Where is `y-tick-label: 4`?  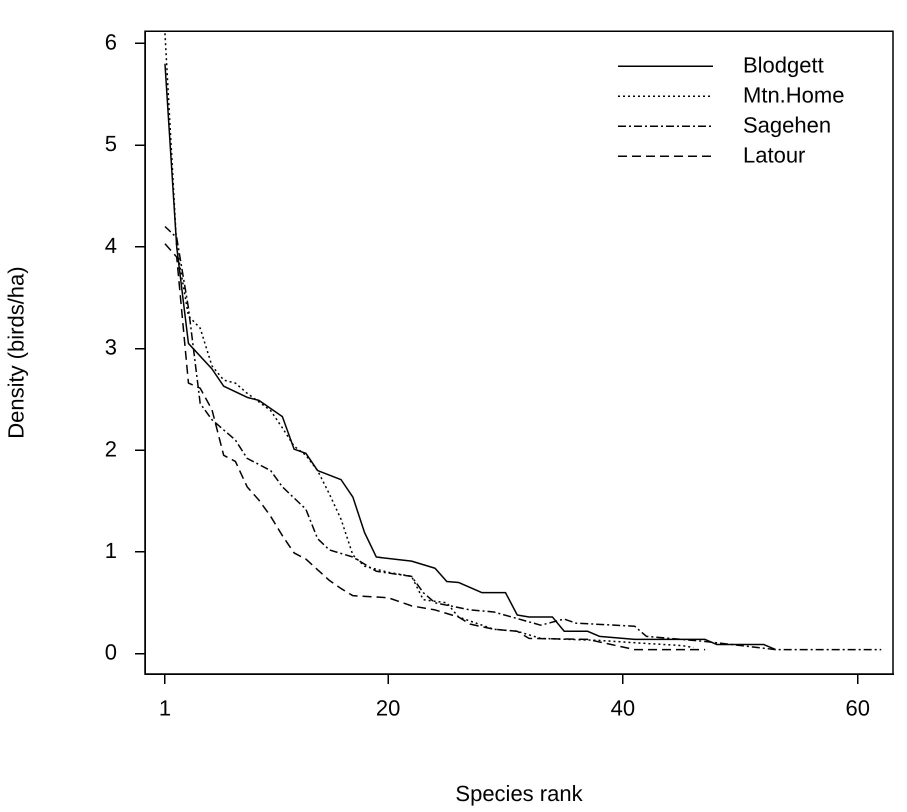
y-tick-label: 4 is located at coordinates (110, 245).